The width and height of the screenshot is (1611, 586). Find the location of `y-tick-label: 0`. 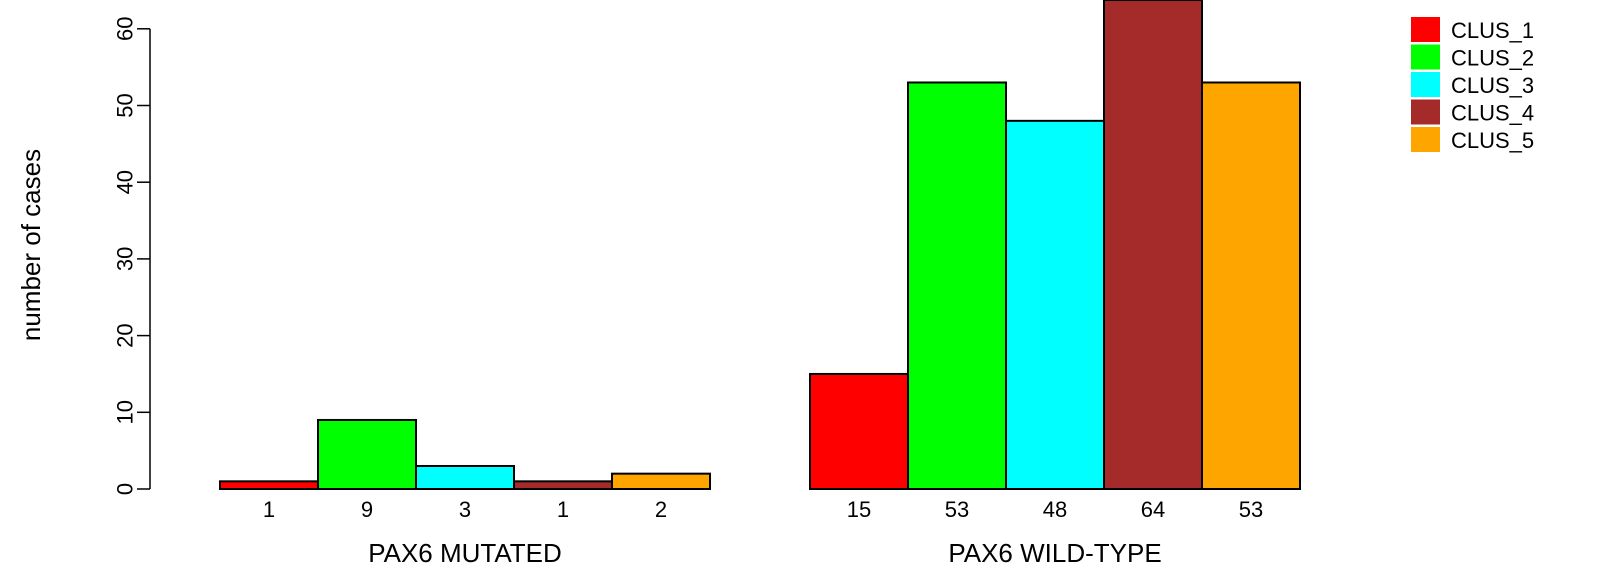

y-tick-label: 0 is located at coordinates (125, 489).